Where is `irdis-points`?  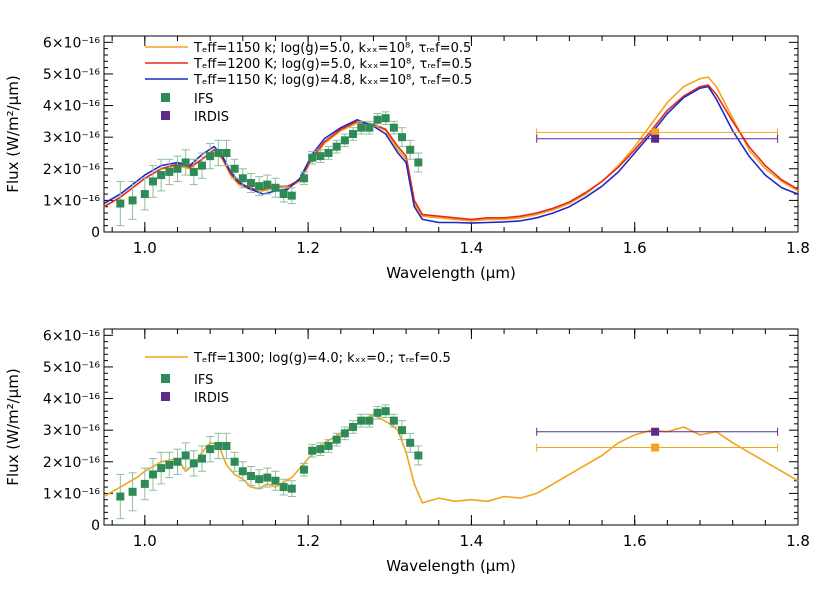
irdis-points is located at coordinates (657, 135).